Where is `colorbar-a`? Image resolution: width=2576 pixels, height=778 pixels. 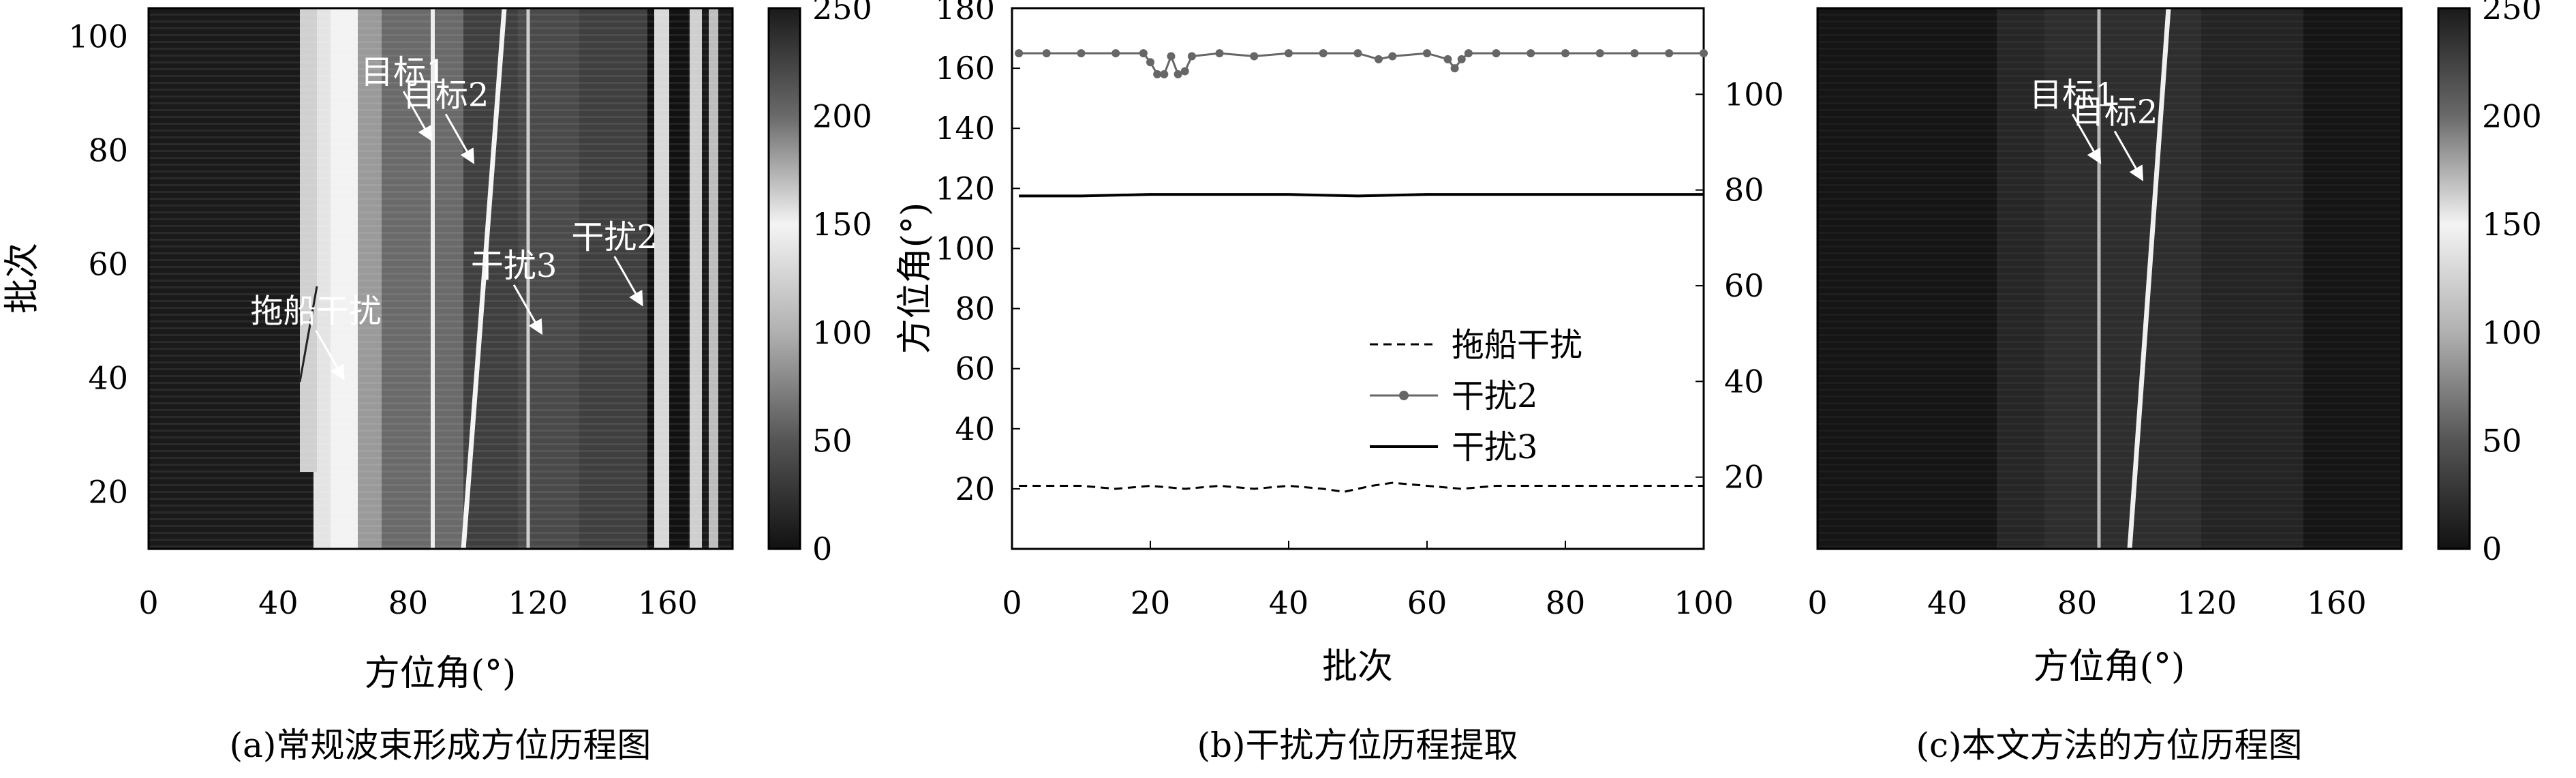 colorbar-a is located at coordinates (784, 278).